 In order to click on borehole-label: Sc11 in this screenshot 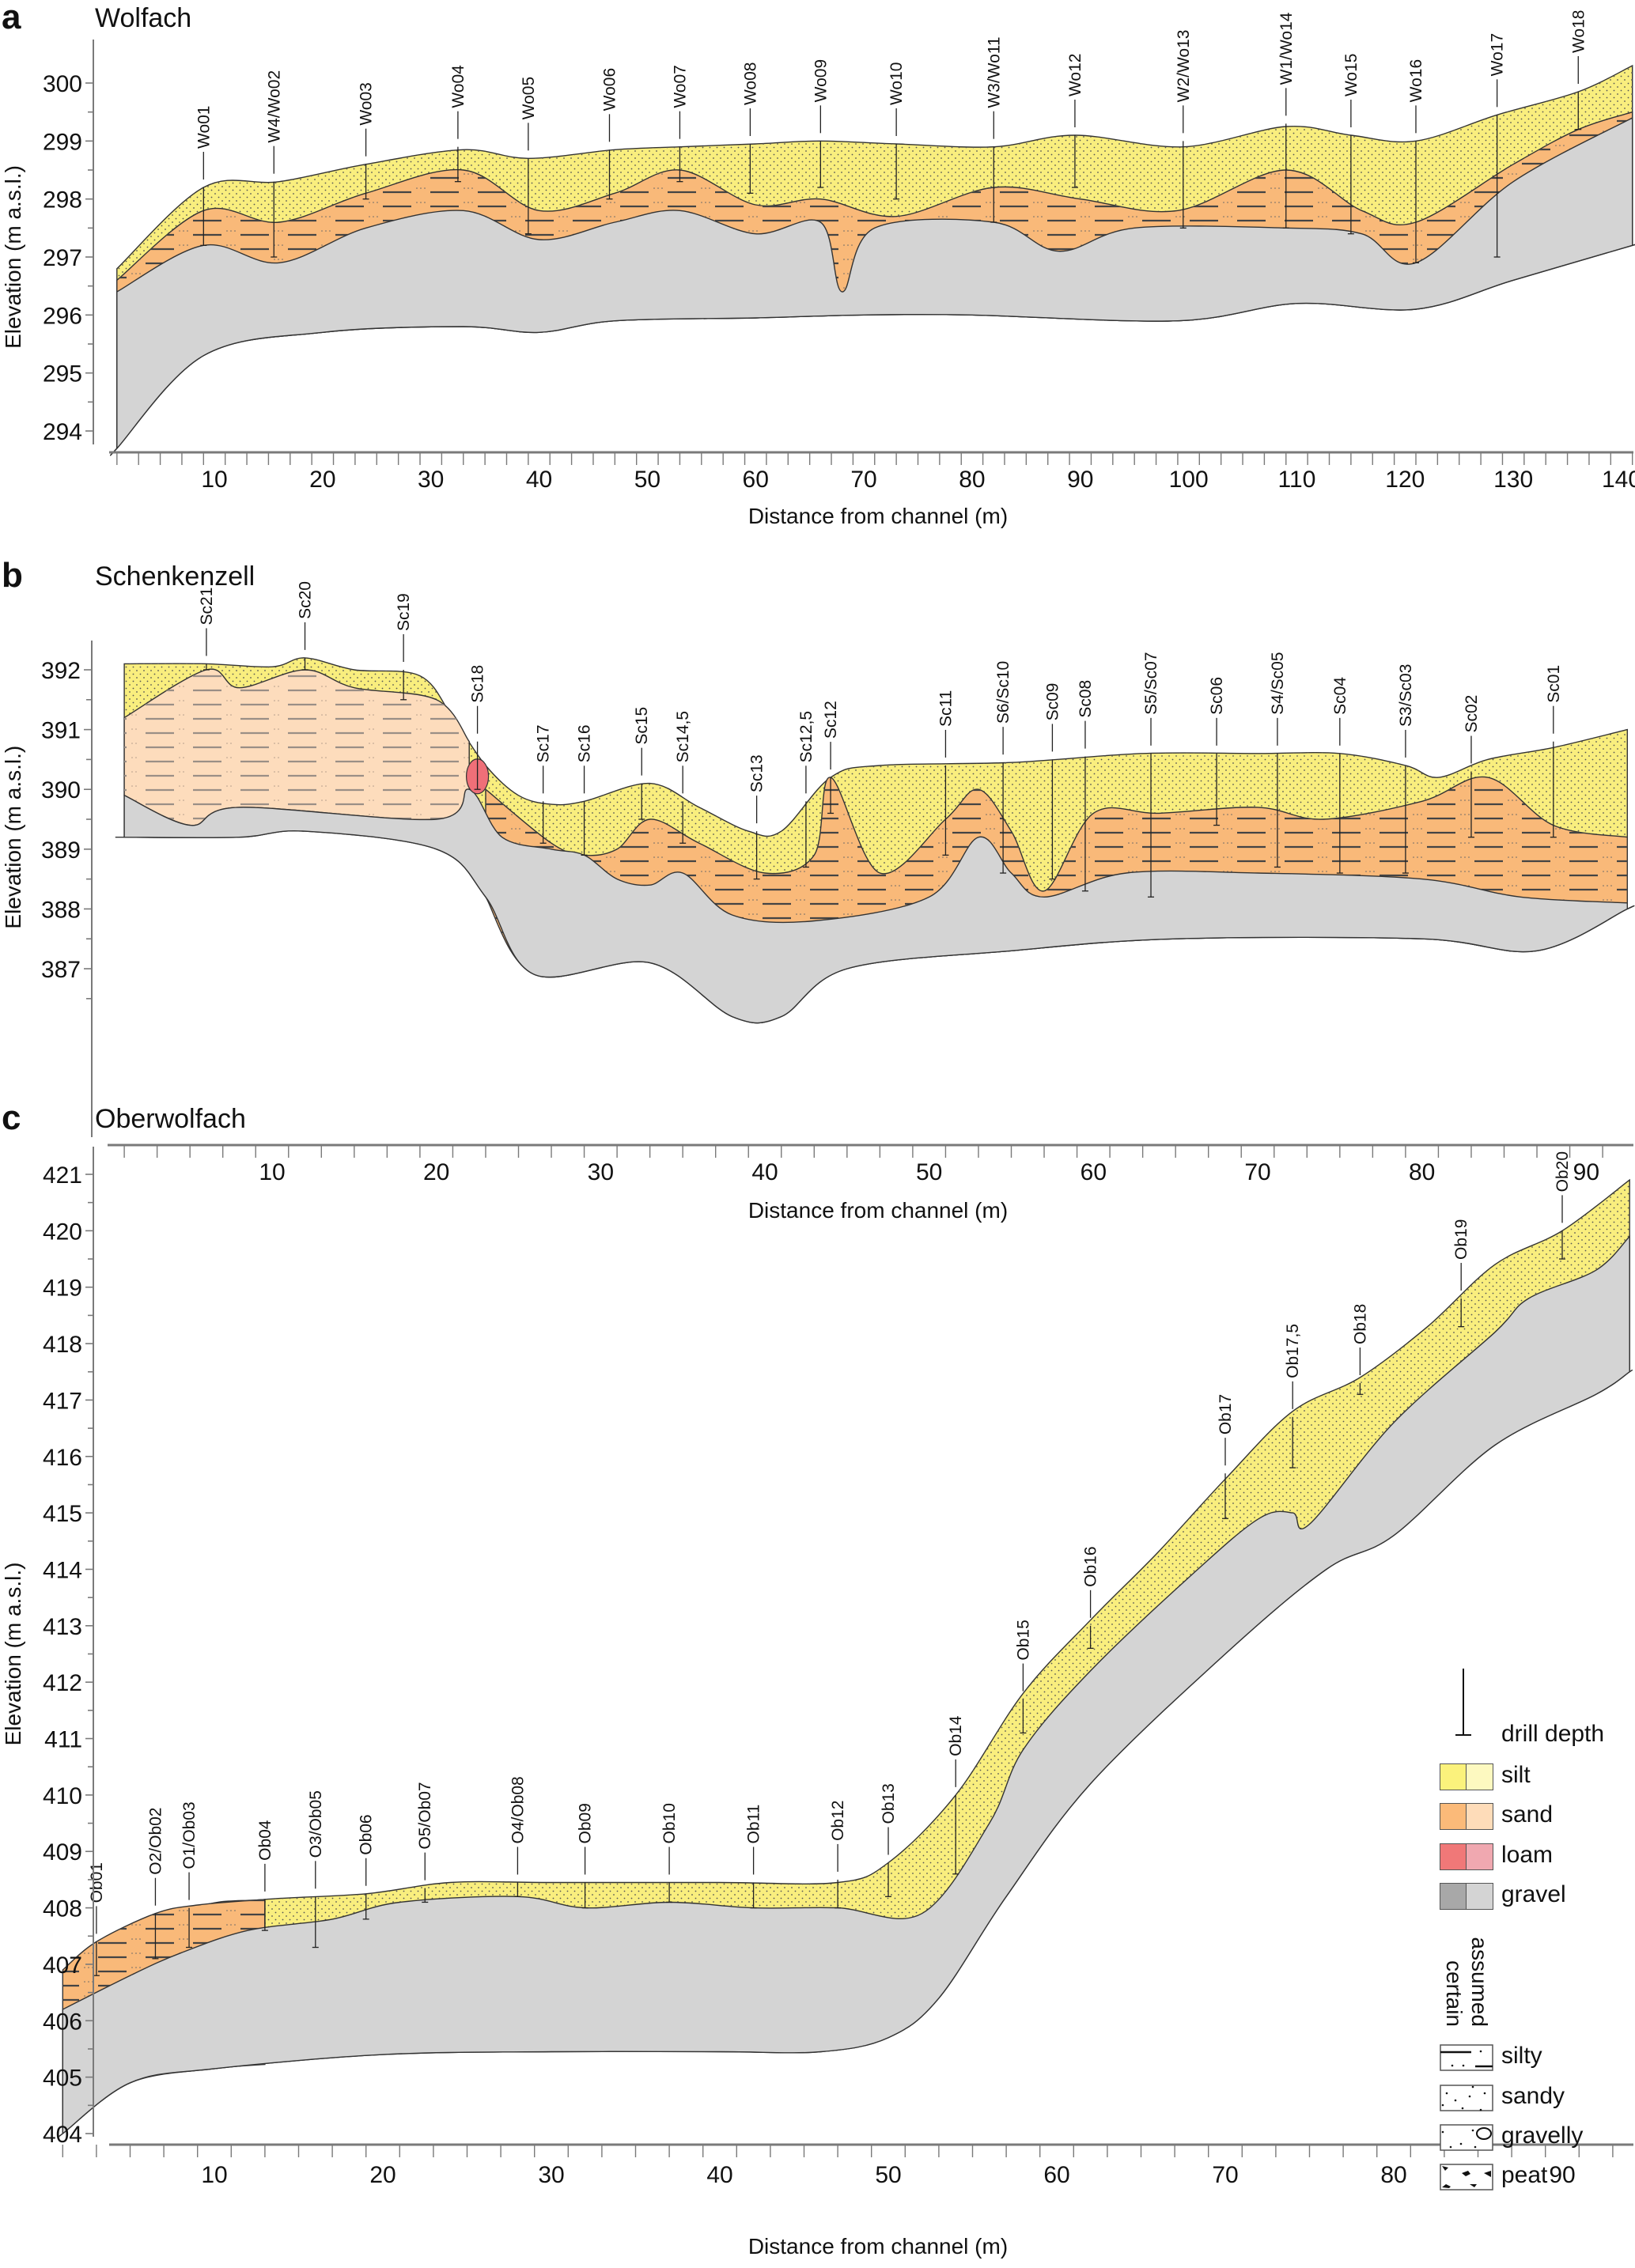, I will do `click(946, 708)`.